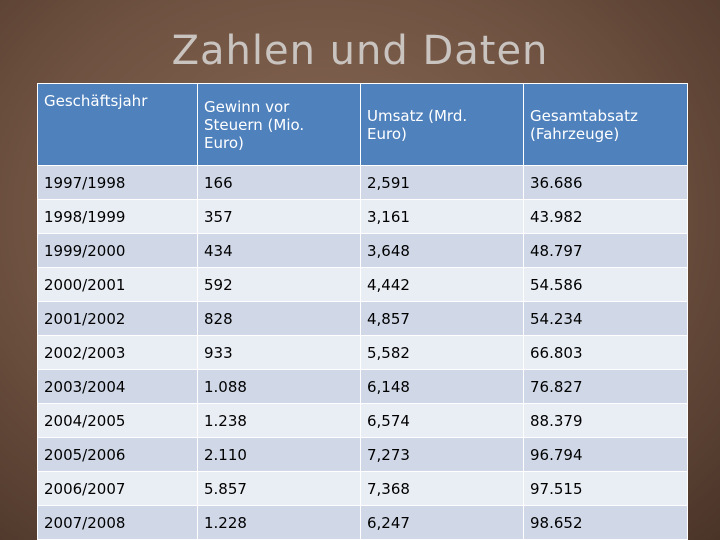  What do you see at coordinates (279, 124) in the screenshot?
I see `header-cell: Gewinn vor Steuern (Mio. Euro)` at bounding box center [279, 124].